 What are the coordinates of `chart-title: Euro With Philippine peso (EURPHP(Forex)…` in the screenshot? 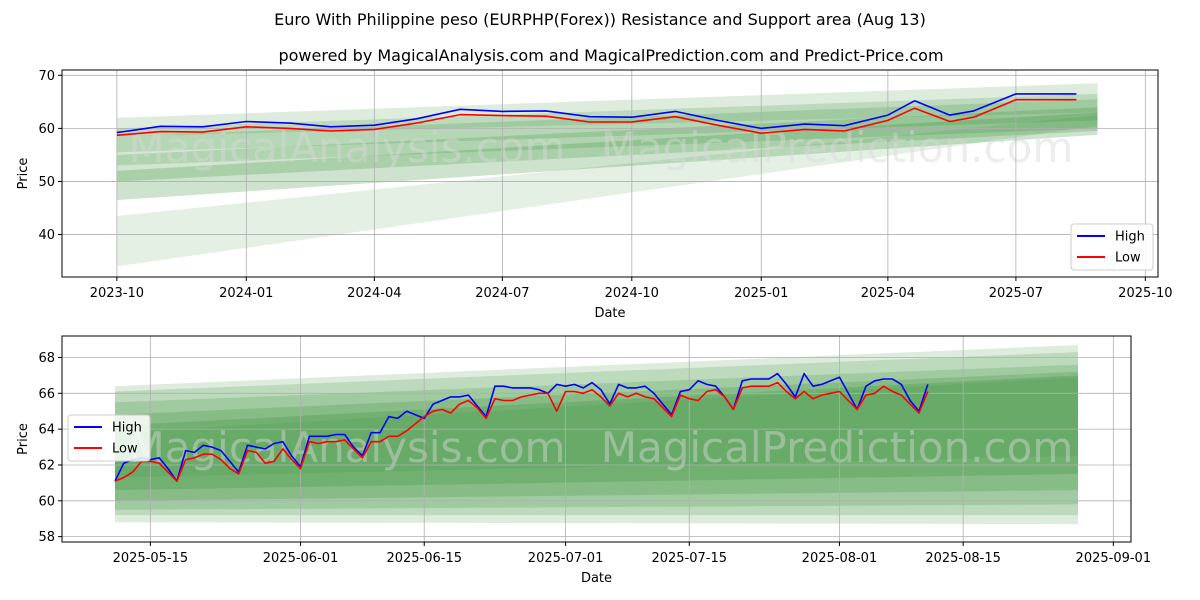 It's located at (600, 19).